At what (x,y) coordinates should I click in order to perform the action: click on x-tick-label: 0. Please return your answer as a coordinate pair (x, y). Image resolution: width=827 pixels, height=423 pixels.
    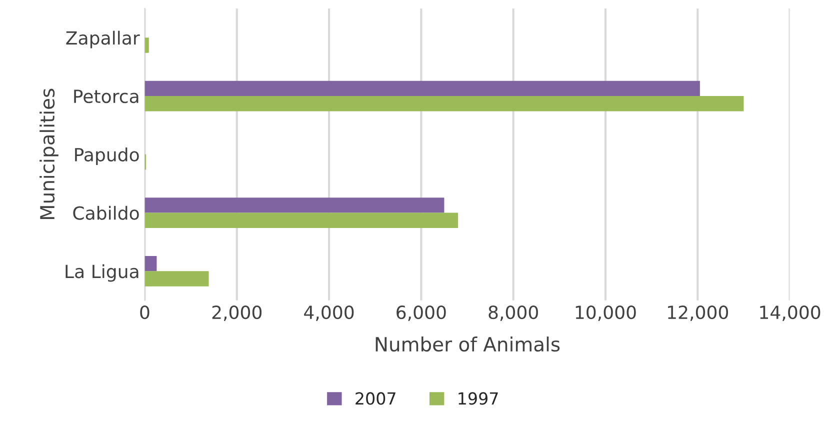
    Looking at the image, I should click on (145, 313).